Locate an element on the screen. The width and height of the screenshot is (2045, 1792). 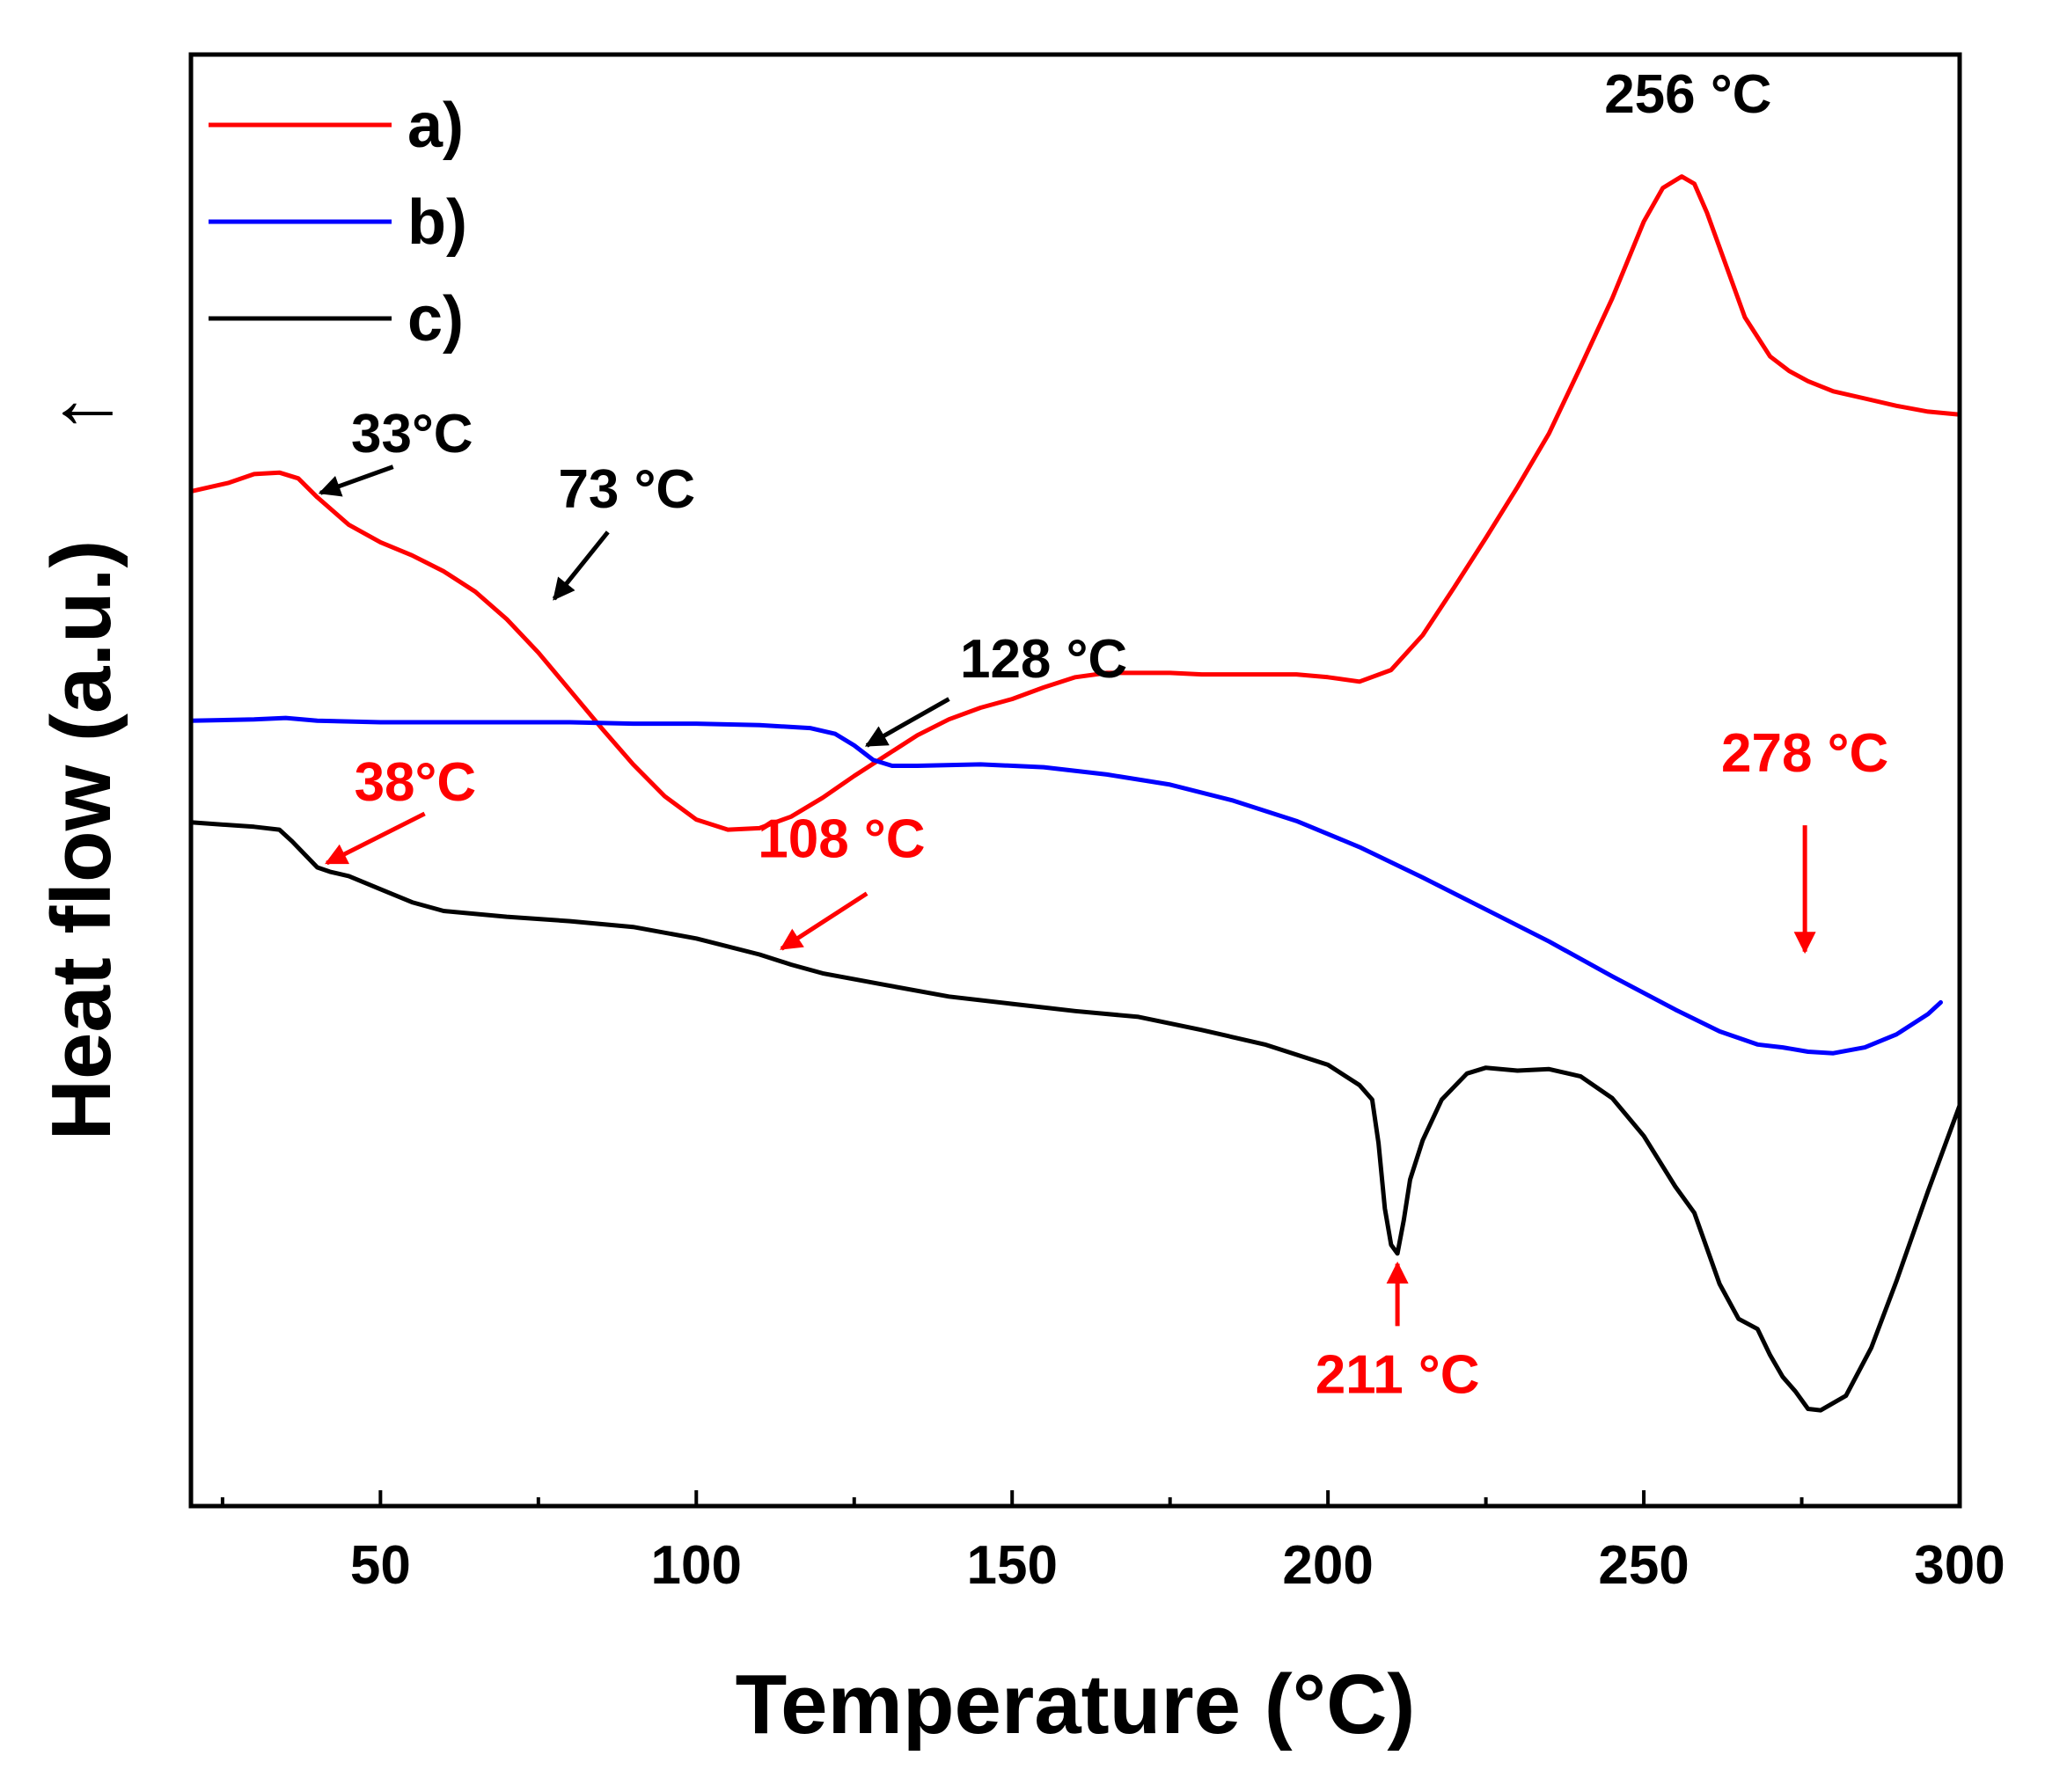
annotation: 33°C is located at coordinates (395, 450).